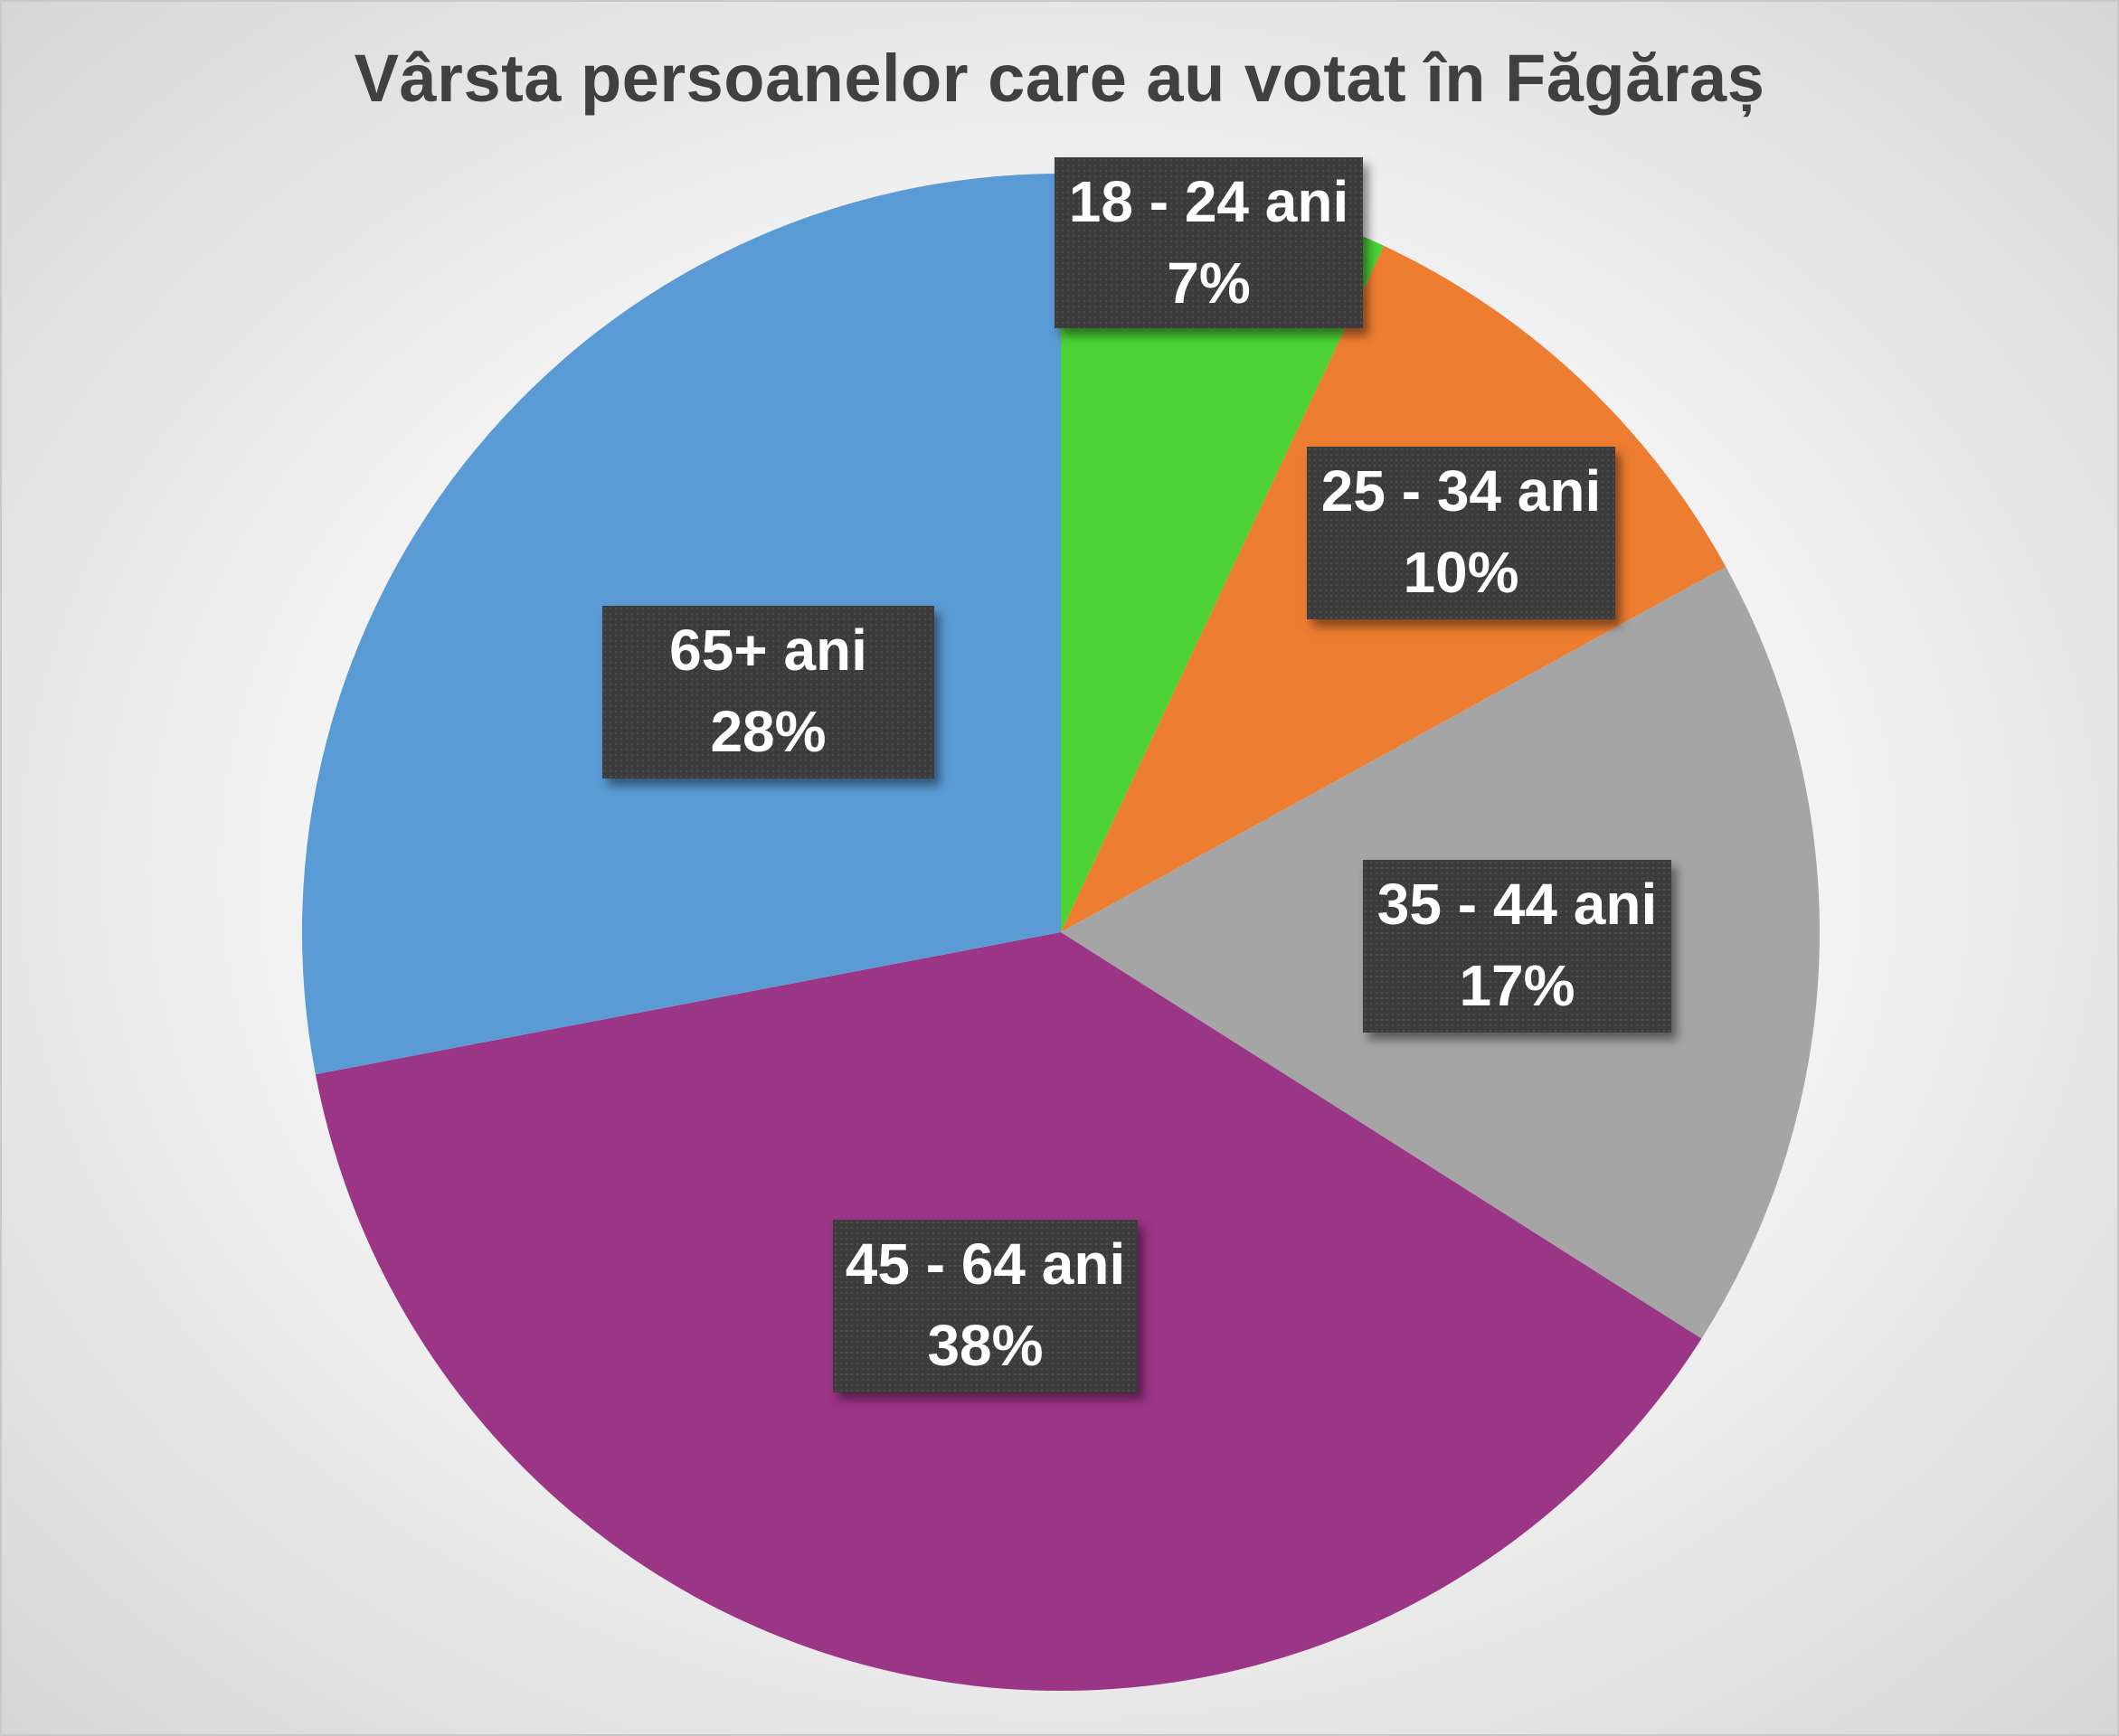 The image size is (2119, 1736). What do you see at coordinates (1517, 946) in the screenshot?
I see `data-label-35-44: 35 - 44 ani 17%` at bounding box center [1517, 946].